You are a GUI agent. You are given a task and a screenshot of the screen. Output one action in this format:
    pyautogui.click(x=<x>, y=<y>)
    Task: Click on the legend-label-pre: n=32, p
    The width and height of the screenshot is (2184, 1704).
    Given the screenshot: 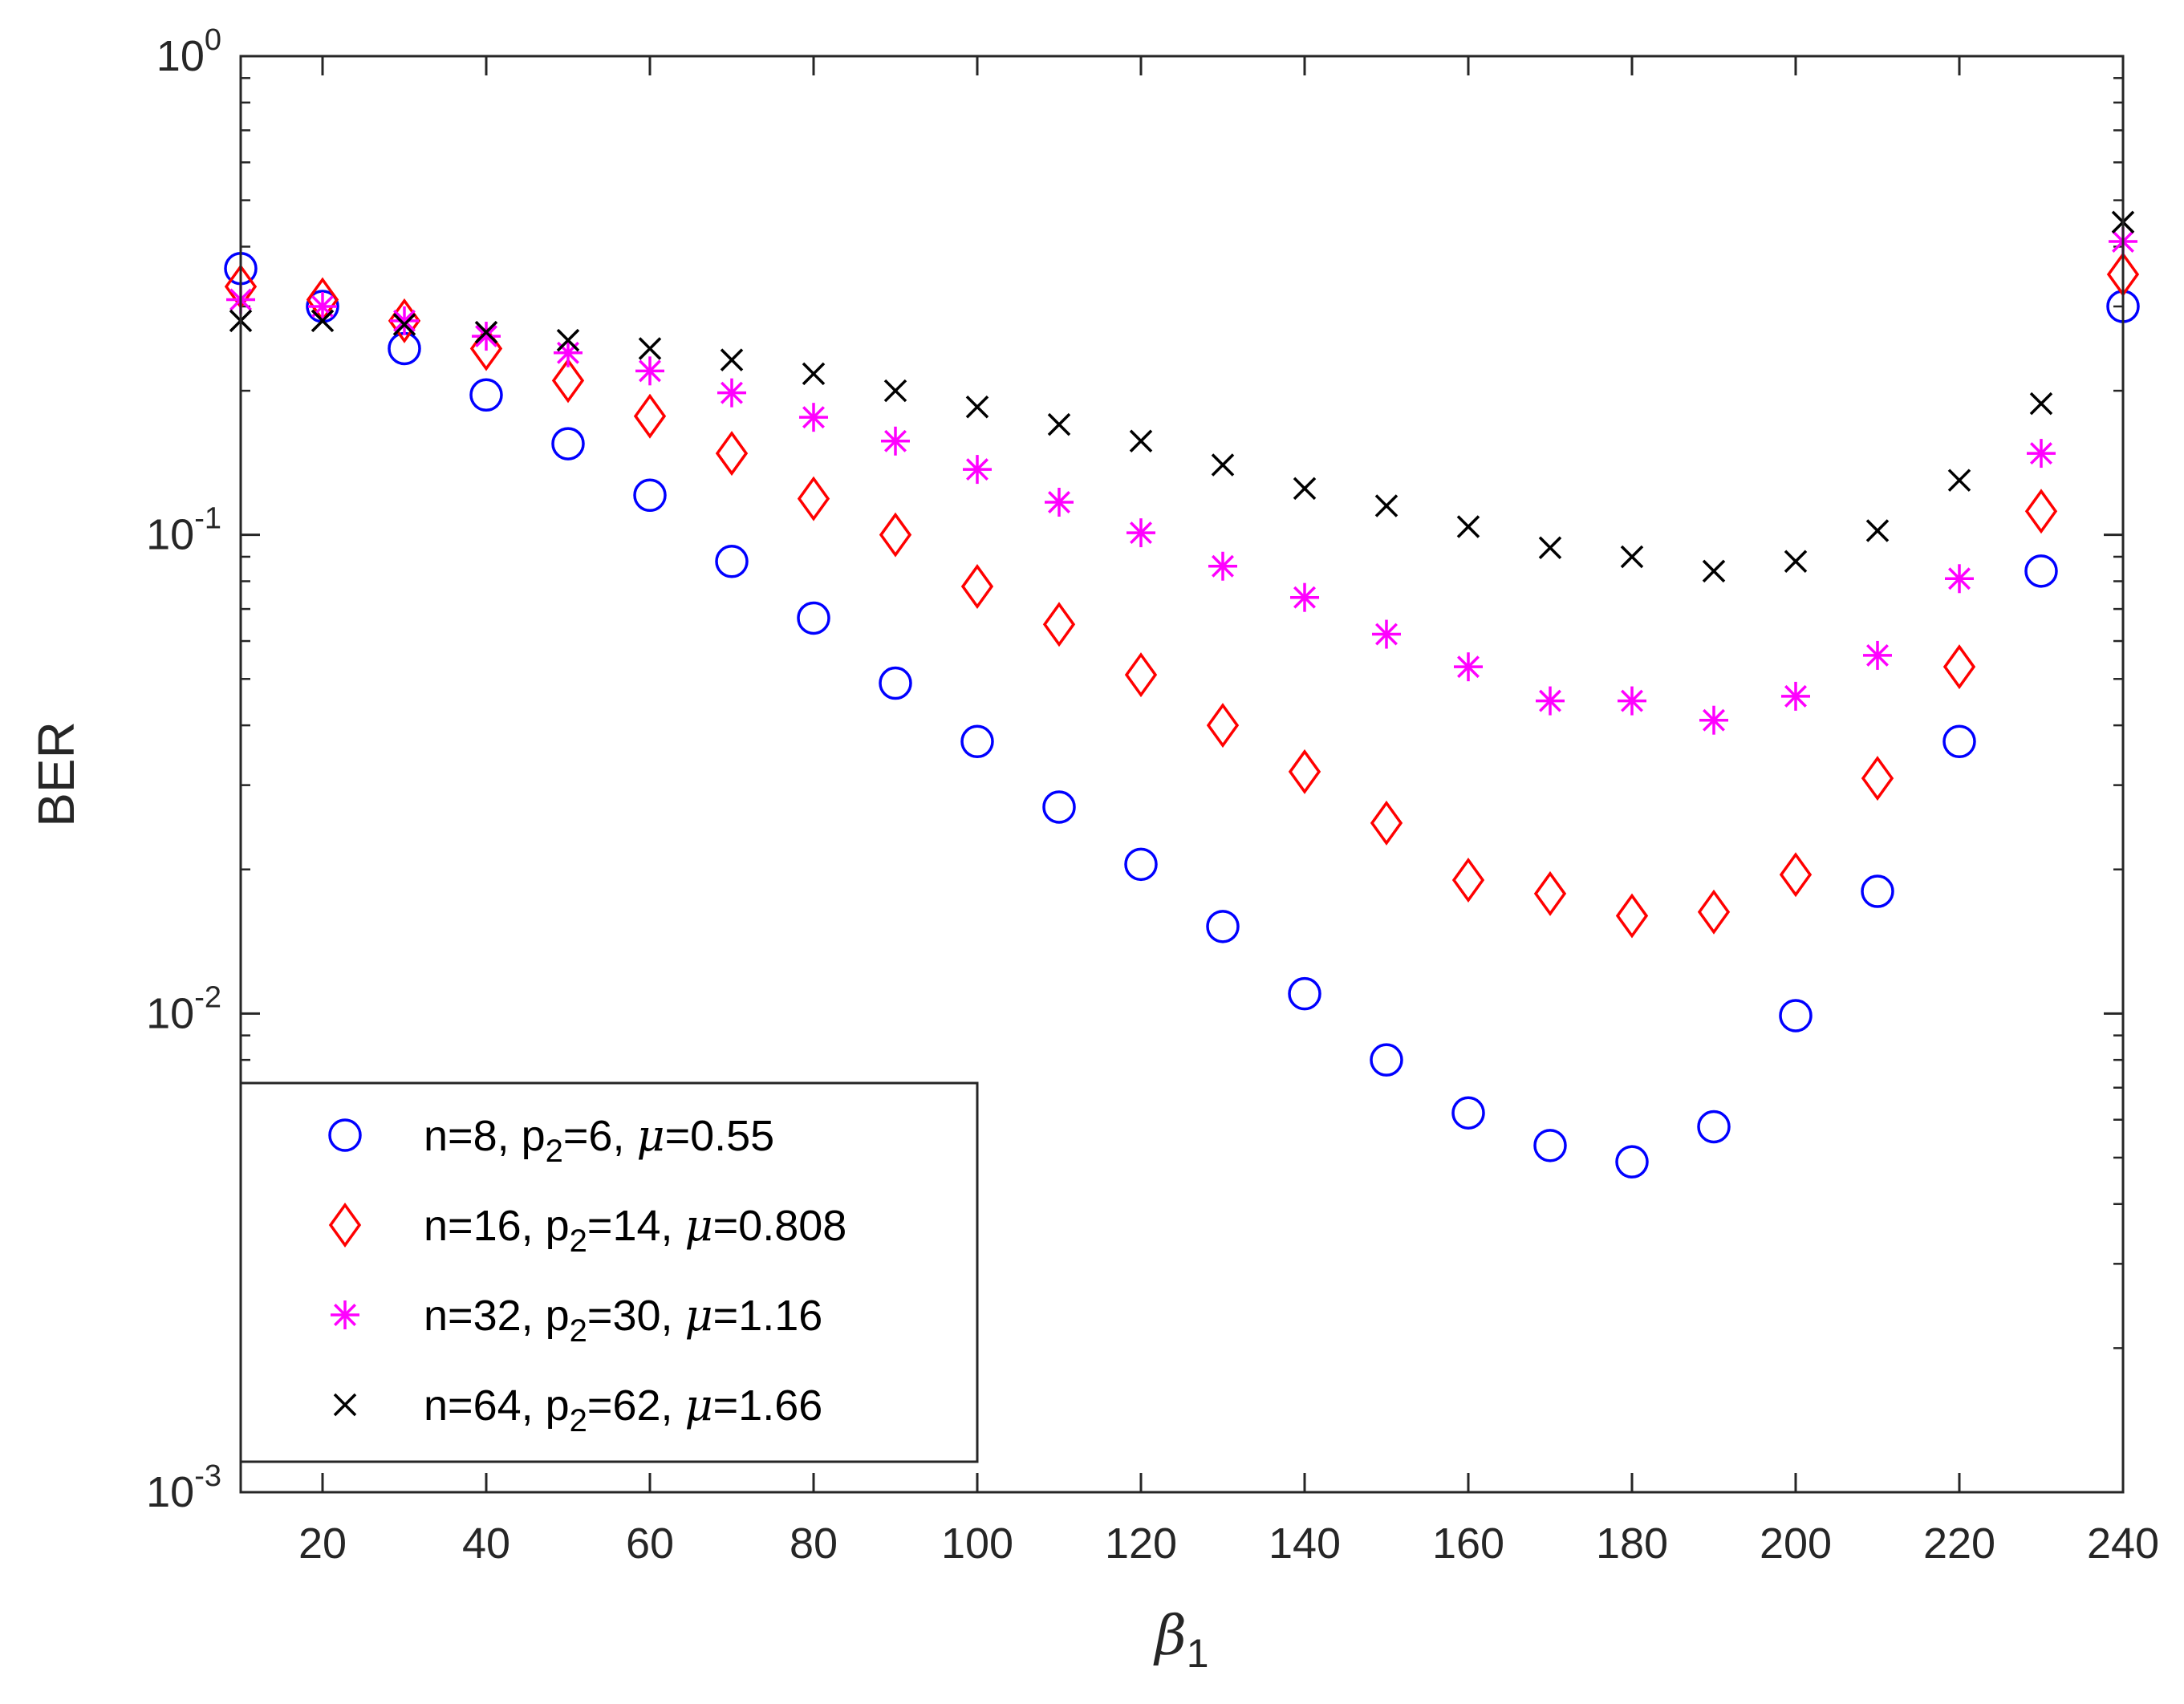 What is the action you would take?
    pyautogui.click(x=497, y=1316)
    